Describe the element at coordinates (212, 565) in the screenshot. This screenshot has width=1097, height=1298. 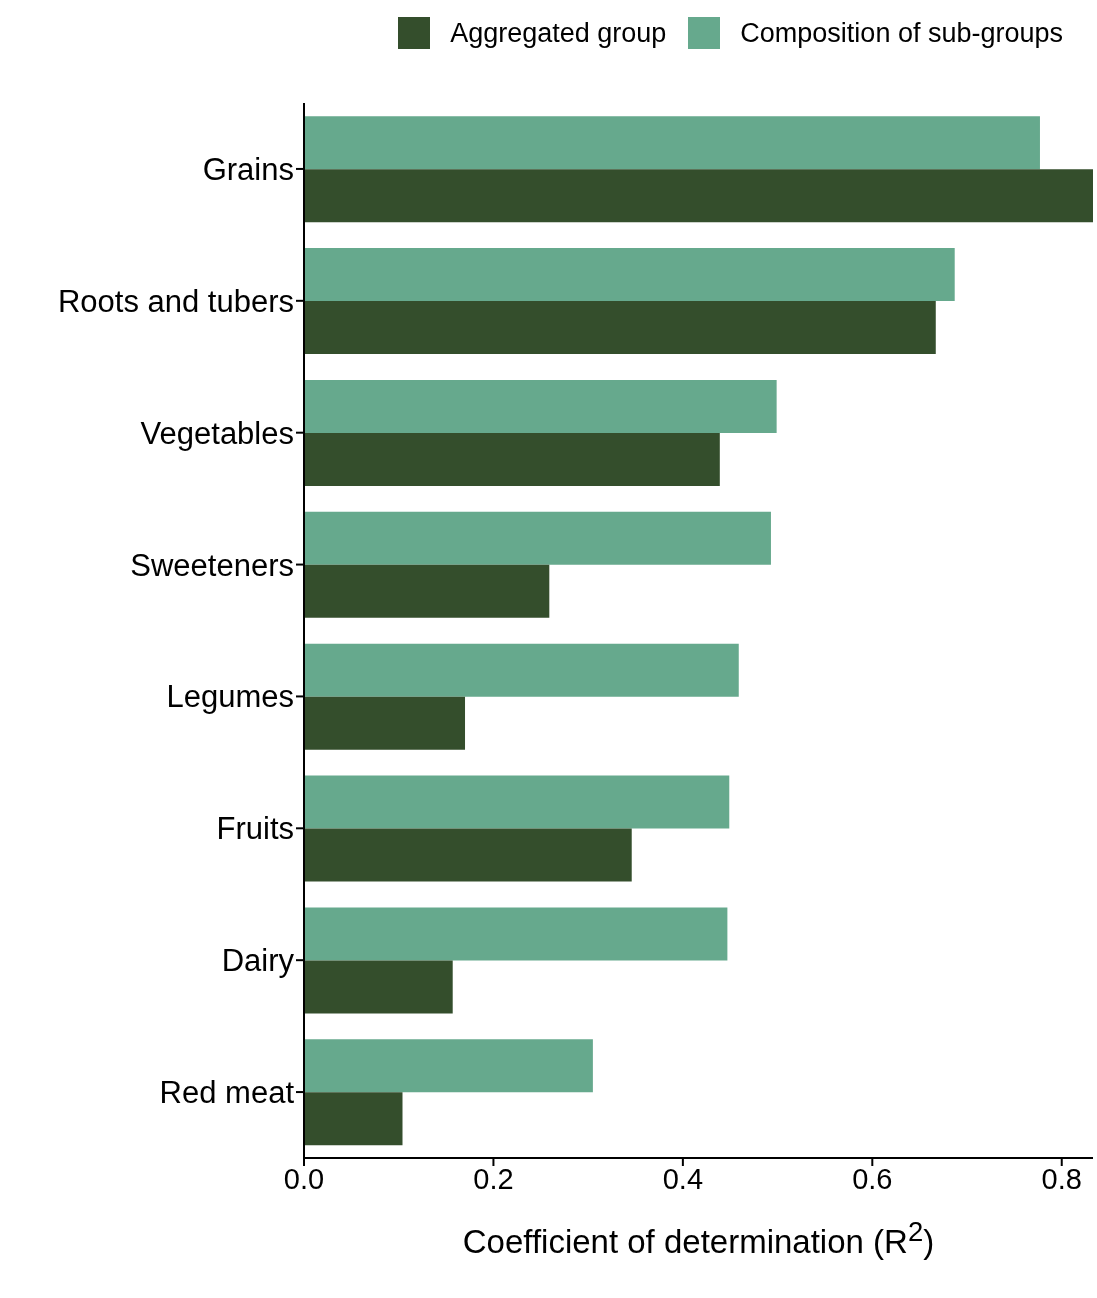
I see `y-tick-label: Sweeteners` at that location.